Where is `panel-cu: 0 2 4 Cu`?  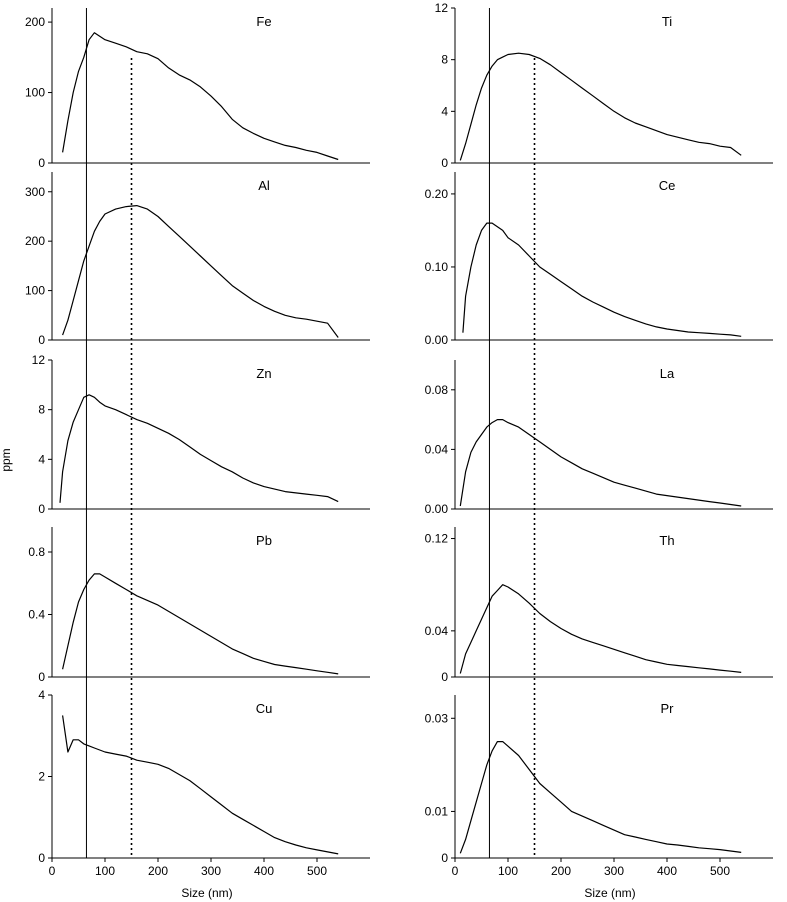
panel-cu: 0 2 4 Cu is located at coordinates (204, 776).